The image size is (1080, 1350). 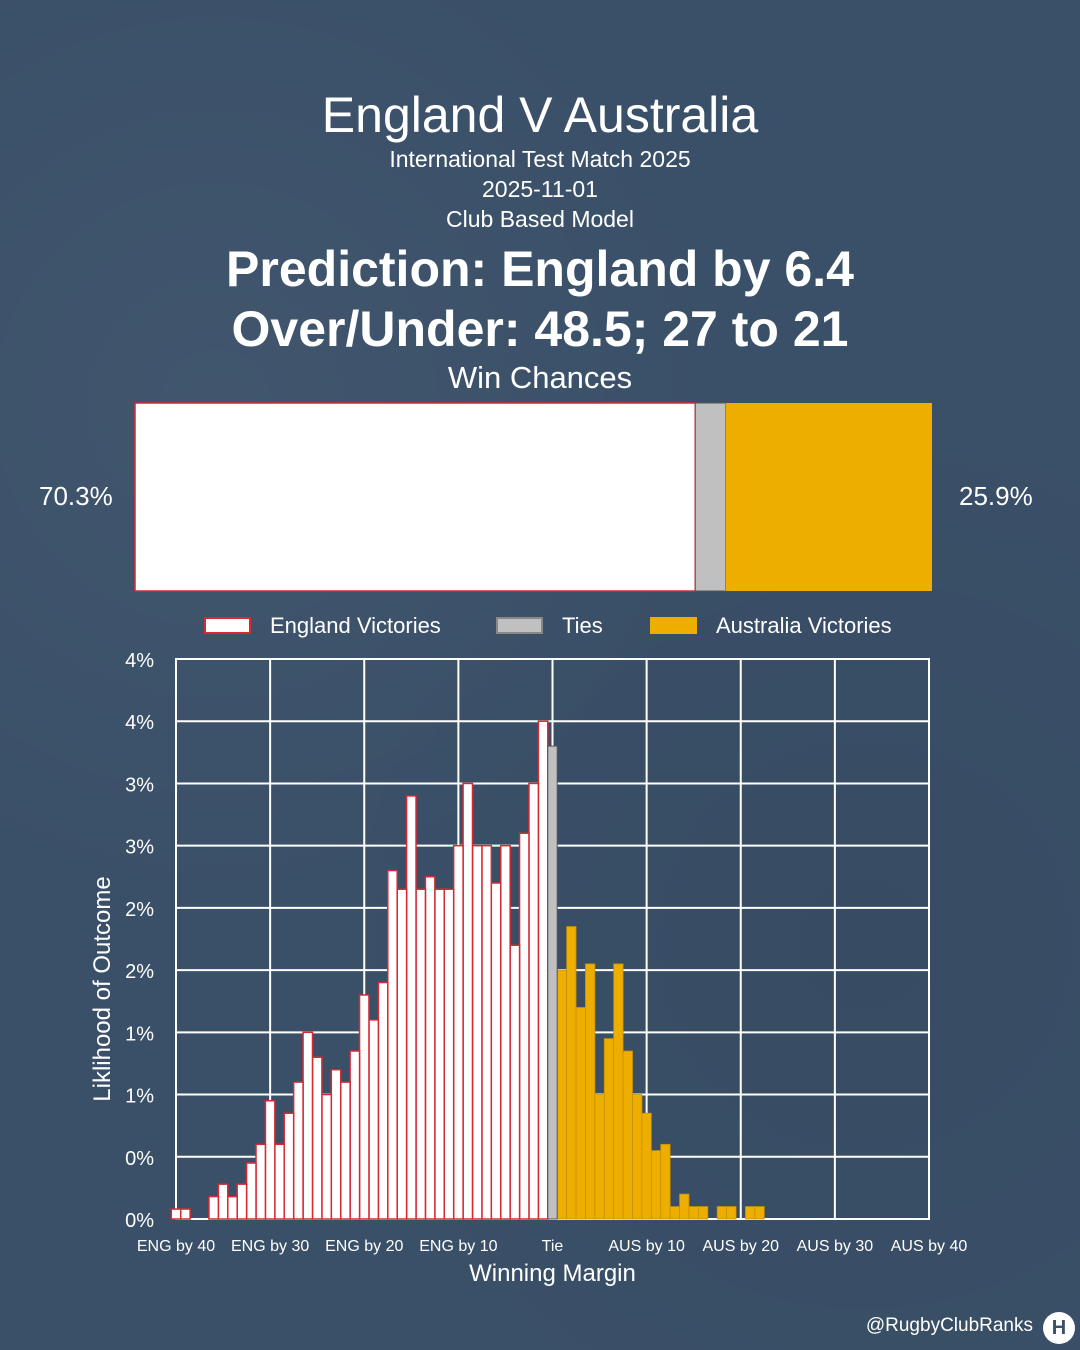 What do you see at coordinates (270, 1246) in the screenshot?
I see `x-tick-label: ENG by 30` at bounding box center [270, 1246].